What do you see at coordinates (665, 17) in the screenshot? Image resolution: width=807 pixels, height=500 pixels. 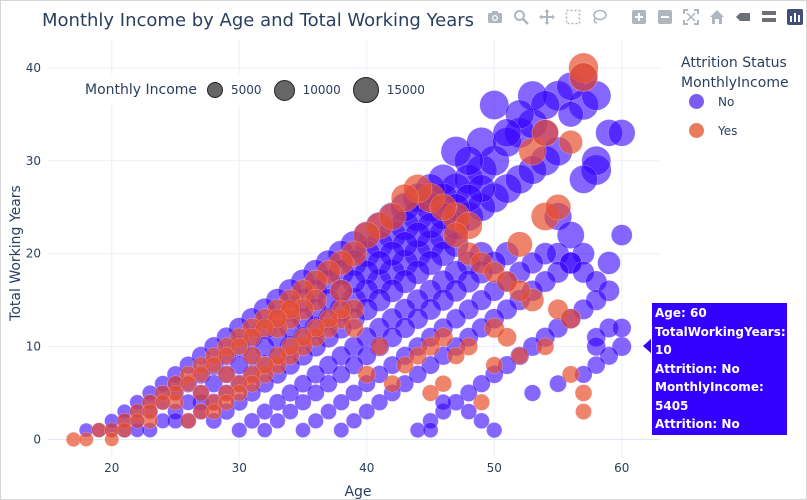 I see `zoom-out-icon` at bounding box center [665, 17].